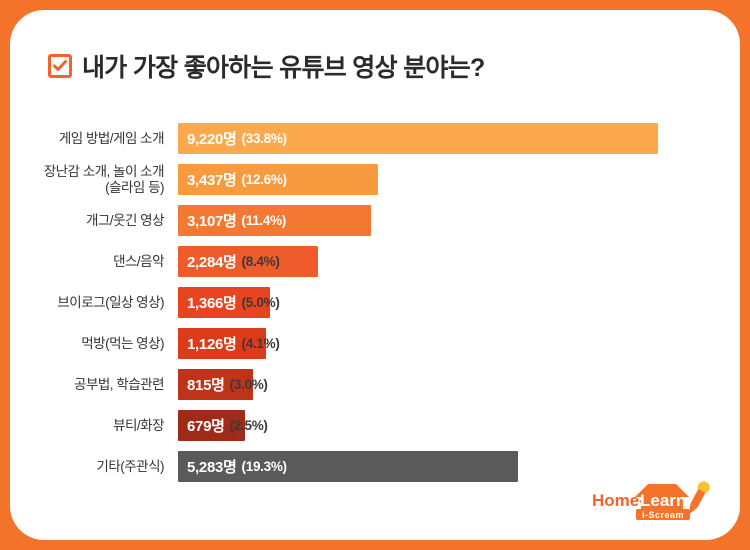 The height and width of the screenshot is (550, 750). Describe the element at coordinates (110, 302) in the screenshot. I see `category-label: 브이로그(일상 영상)` at that location.